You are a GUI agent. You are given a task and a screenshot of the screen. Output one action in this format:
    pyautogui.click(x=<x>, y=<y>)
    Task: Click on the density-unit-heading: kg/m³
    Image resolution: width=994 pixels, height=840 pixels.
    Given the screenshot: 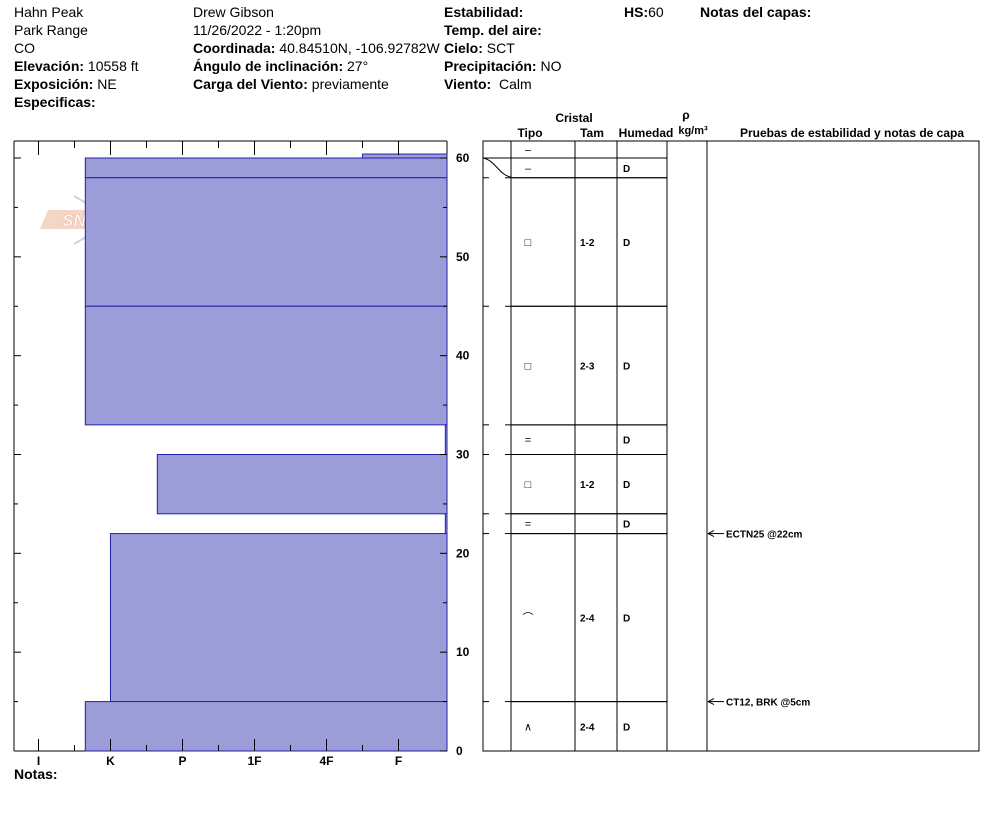 What is the action you would take?
    pyautogui.click(x=693, y=131)
    